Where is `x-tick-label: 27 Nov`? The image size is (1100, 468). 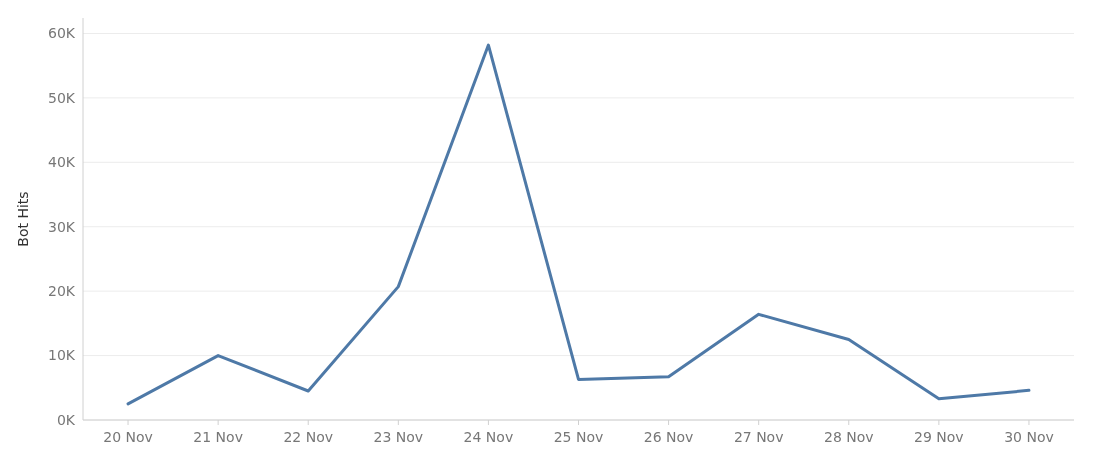 x-tick-label: 27 Nov is located at coordinates (758, 437).